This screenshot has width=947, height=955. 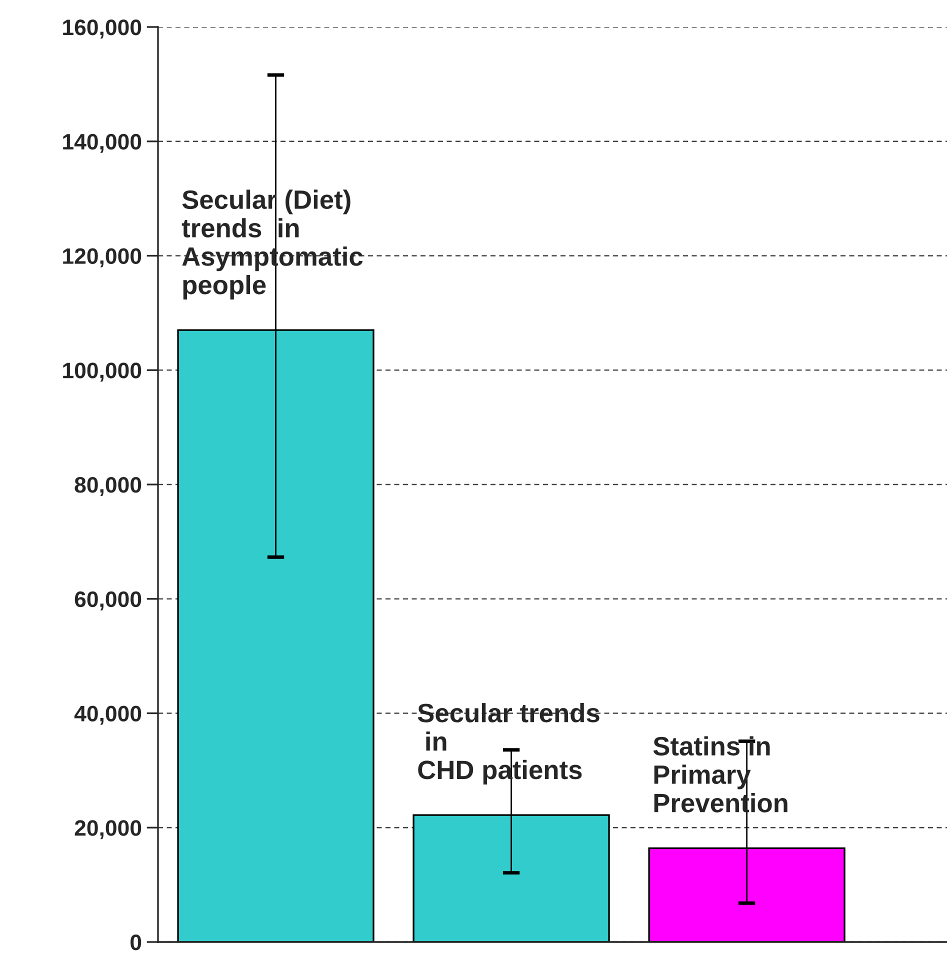 I want to click on y-tick-label: 120,000, so click(x=102, y=258).